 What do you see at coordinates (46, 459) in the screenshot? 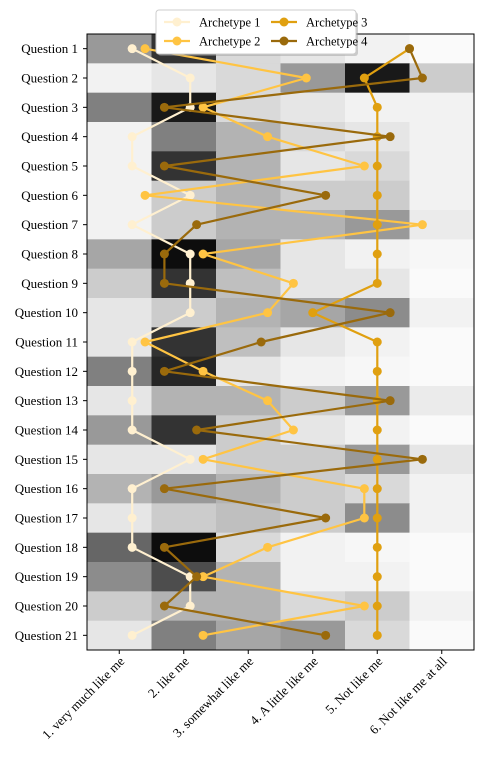
I see `y-tick-label: Question 15` at bounding box center [46, 459].